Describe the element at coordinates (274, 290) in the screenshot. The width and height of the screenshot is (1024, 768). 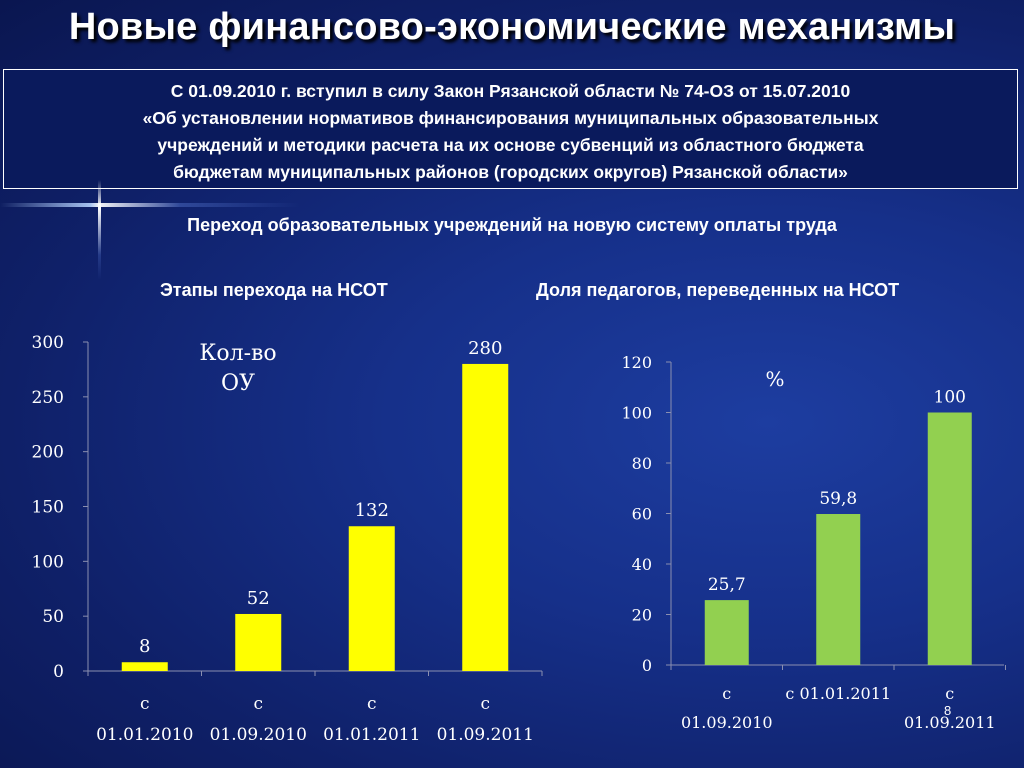
I see `chart1-title: Этапы перехода на НСОТ` at that location.